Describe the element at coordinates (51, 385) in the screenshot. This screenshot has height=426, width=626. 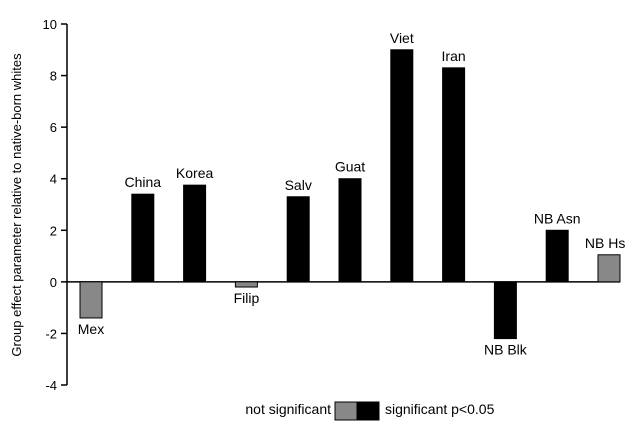
I see `y-tick-label: -4` at that location.